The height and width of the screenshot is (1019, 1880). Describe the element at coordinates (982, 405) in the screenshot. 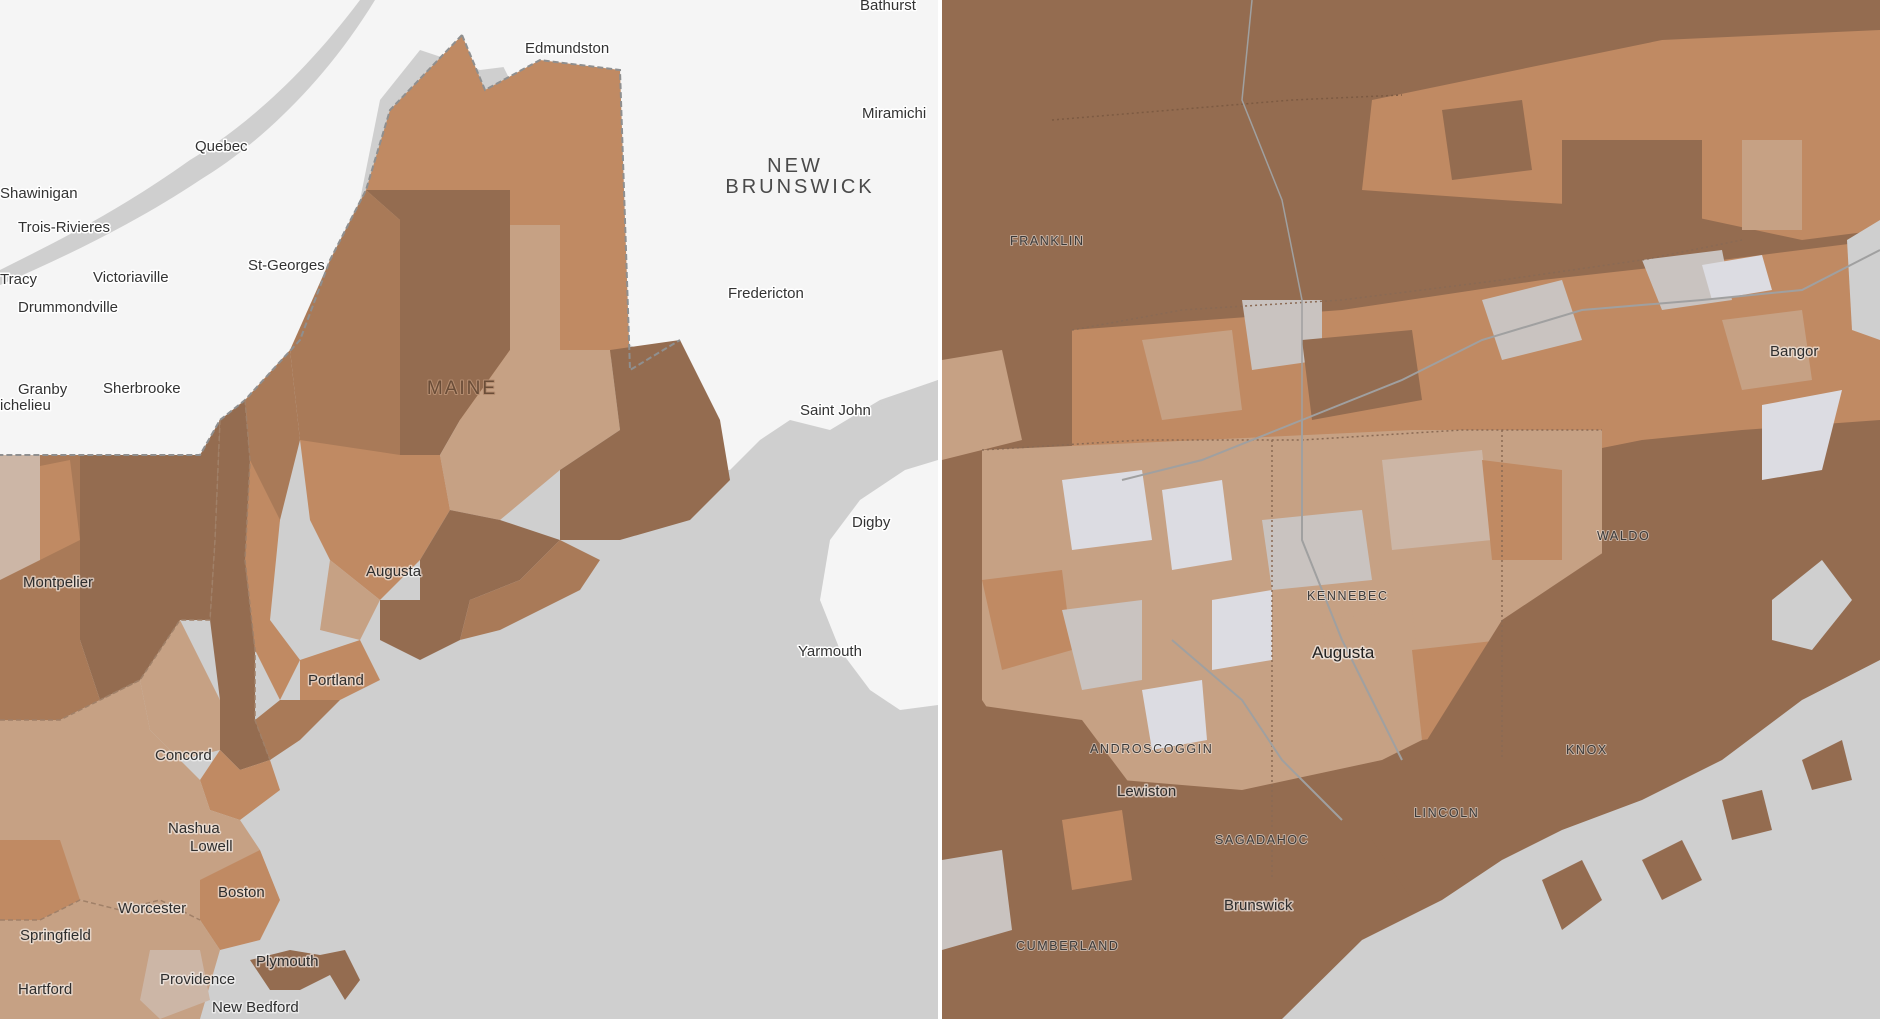

I see `west-edge-tan` at that location.